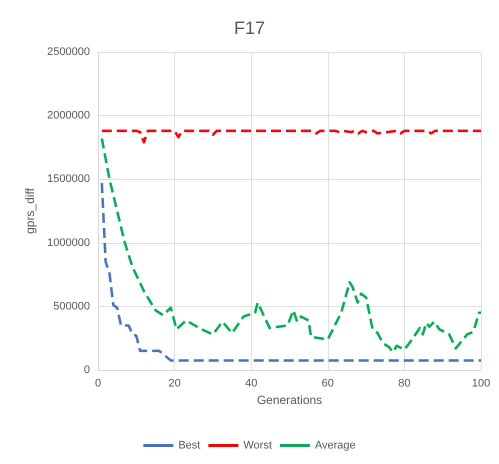 The width and height of the screenshot is (499, 464). Describe the element at coordinates (257, 446) in the screenshot. I see `legend-label: Worst` at that location.